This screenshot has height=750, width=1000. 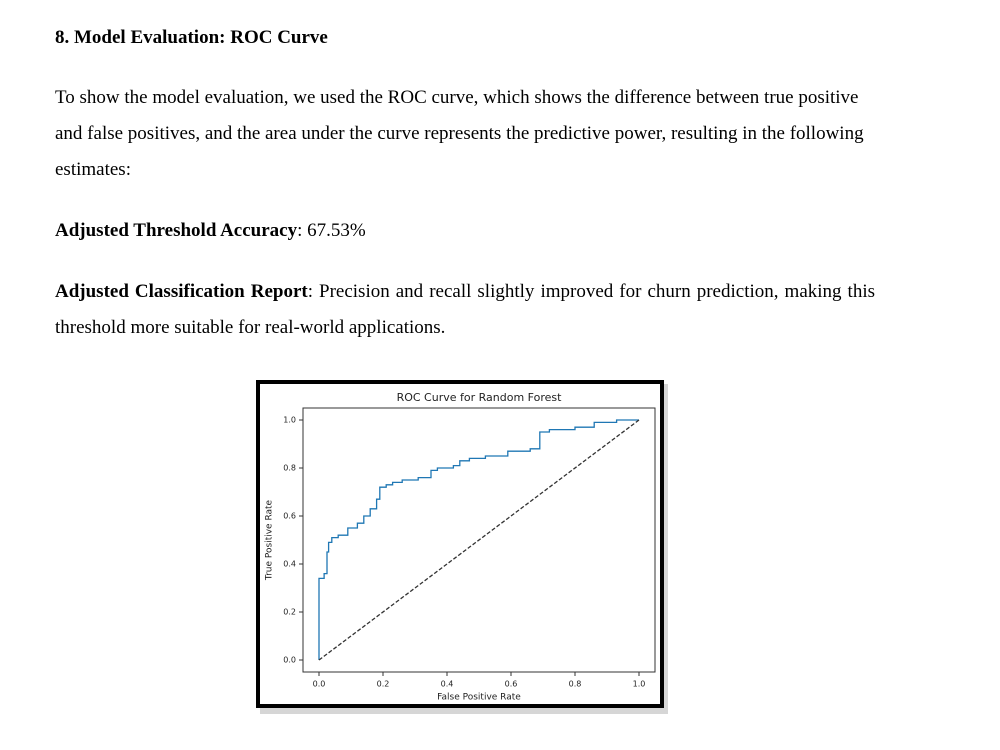 I want to click on chart-title: ROC Curve for Random Forest, so click(x=480, y=397).